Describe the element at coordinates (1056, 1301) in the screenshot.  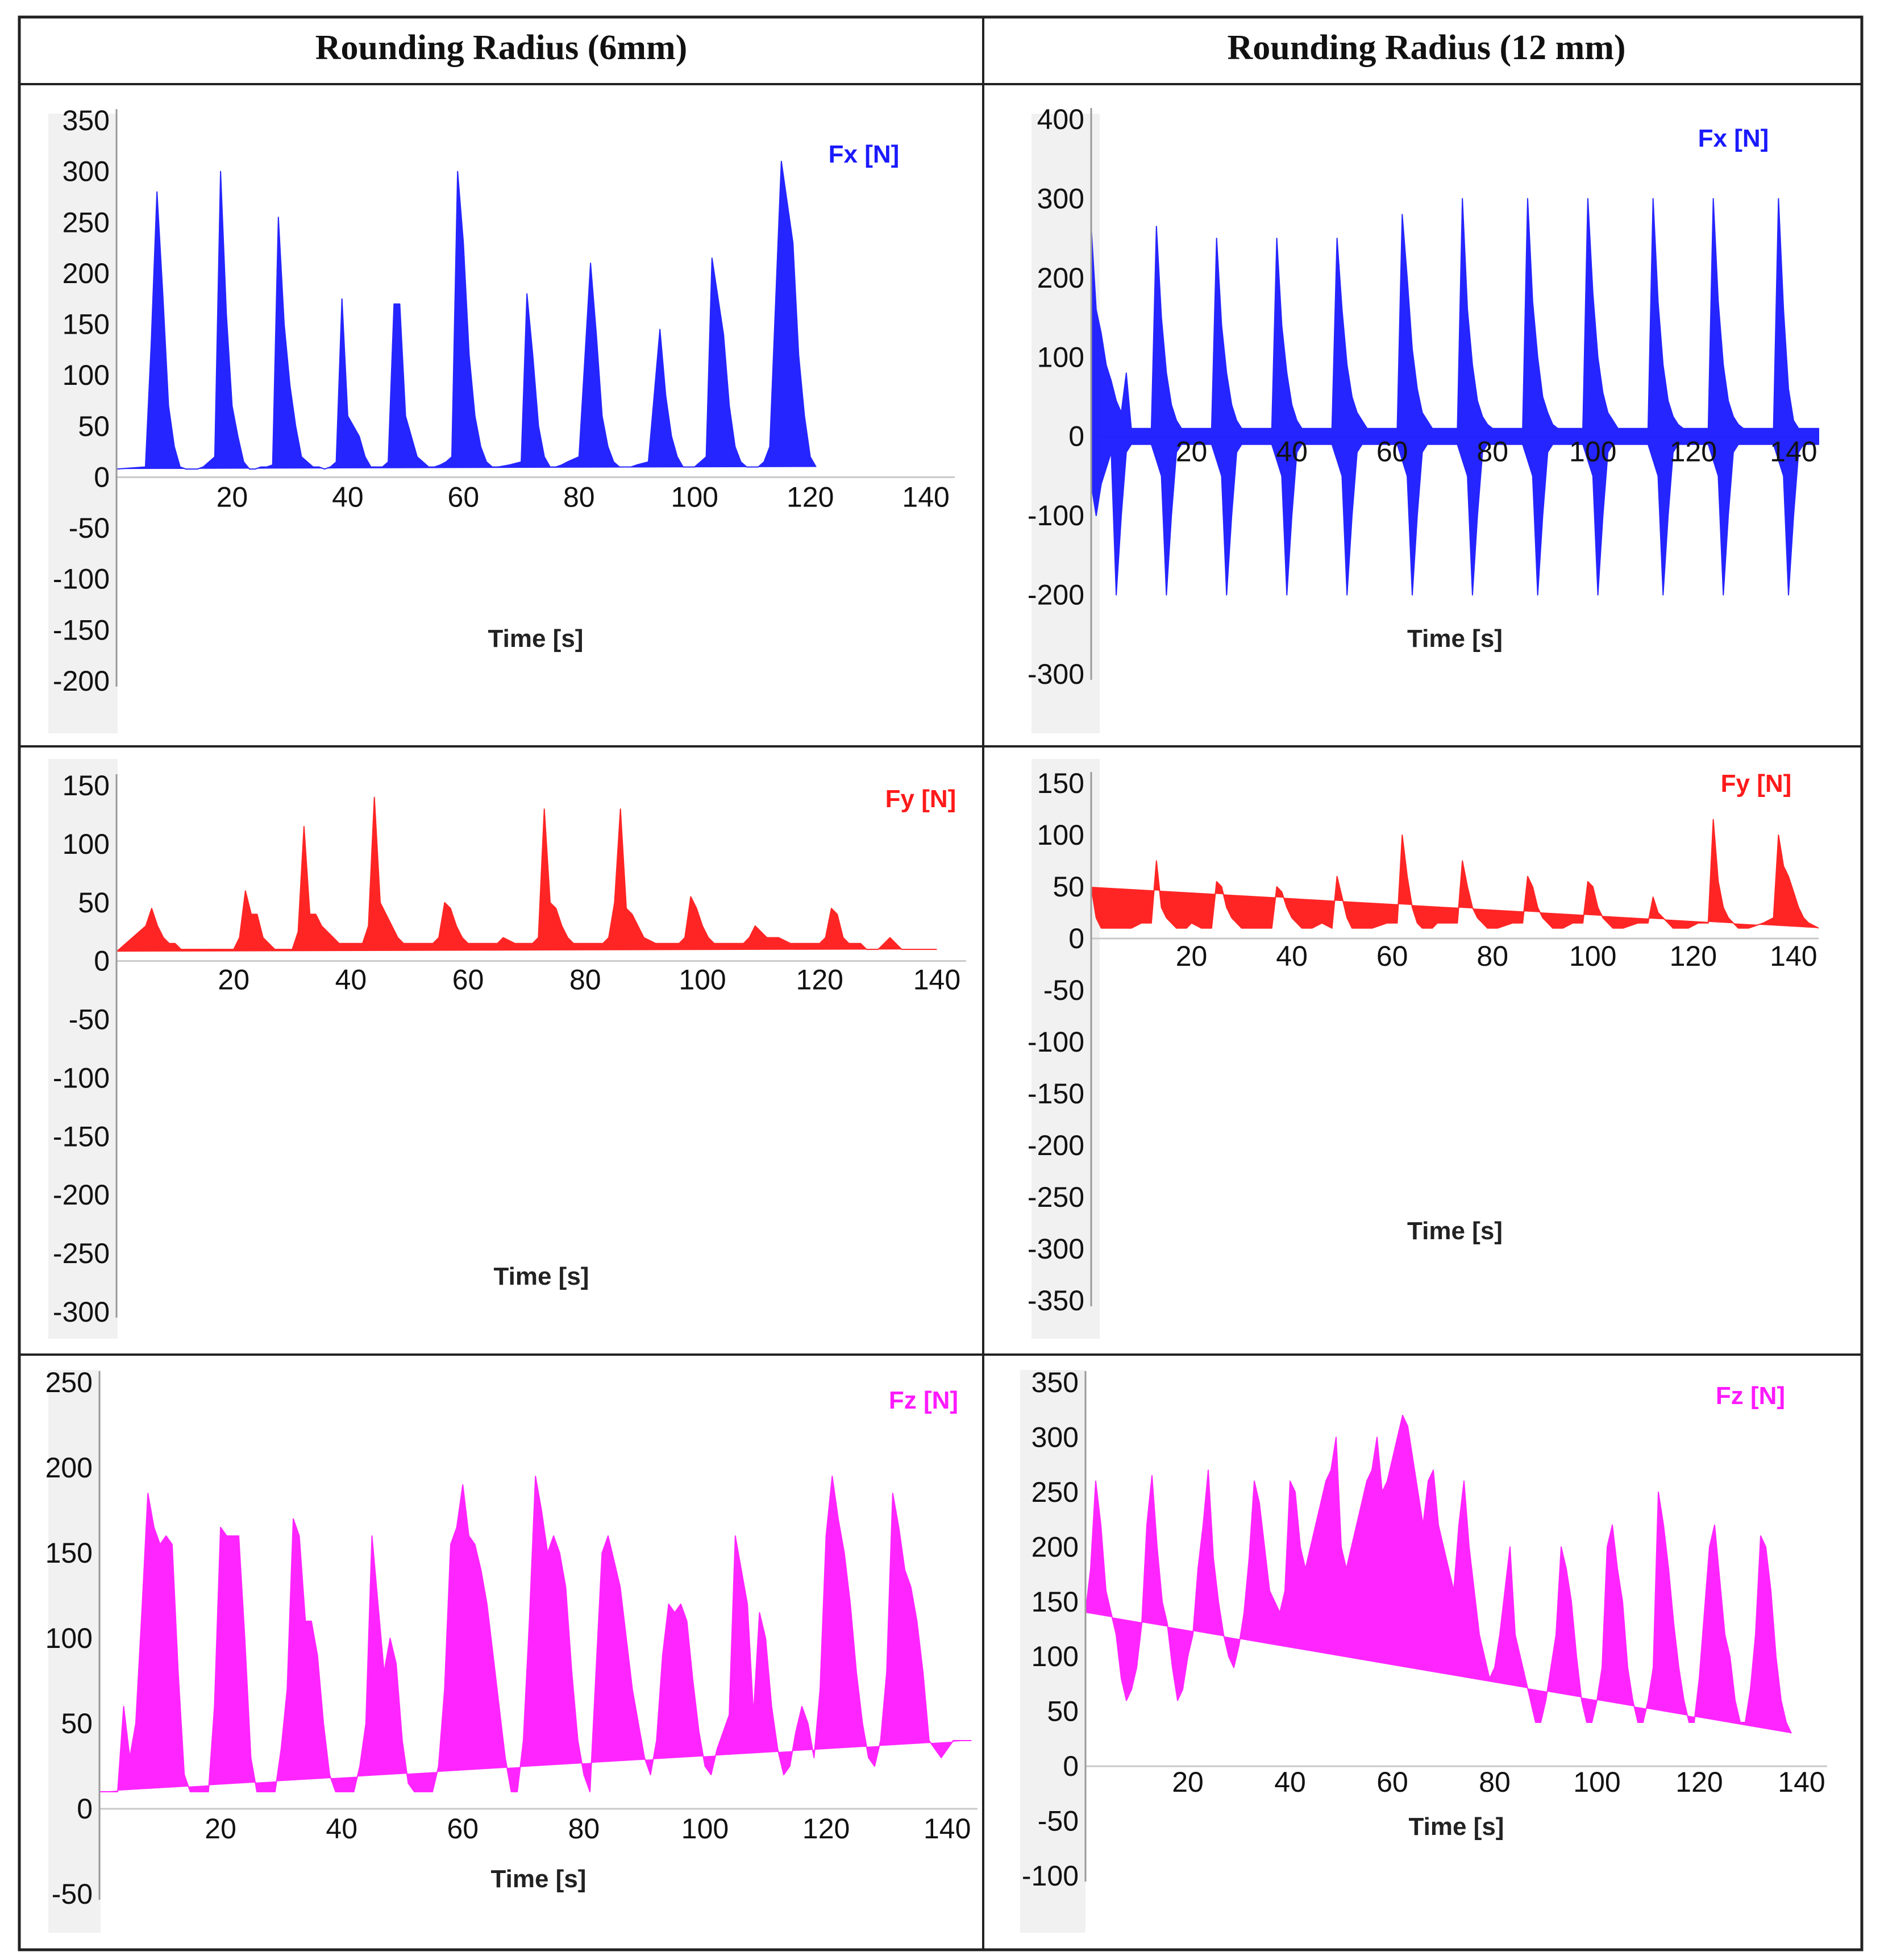
I see `y-tick-label: -350` at that location.